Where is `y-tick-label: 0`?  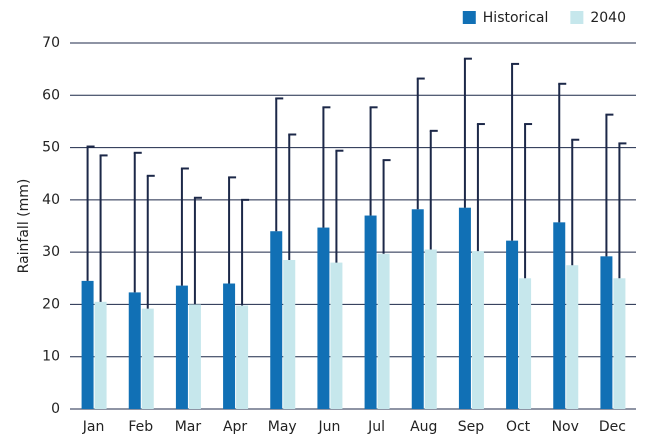
y-tick-label: 0 is located at coordinates (55, 409).